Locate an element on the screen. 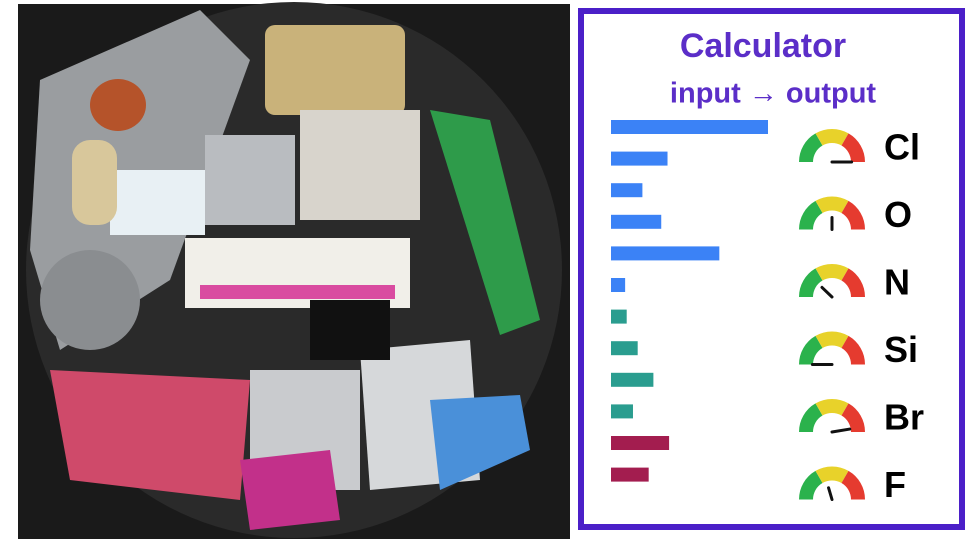  foil is located at coordinates (250, 180).